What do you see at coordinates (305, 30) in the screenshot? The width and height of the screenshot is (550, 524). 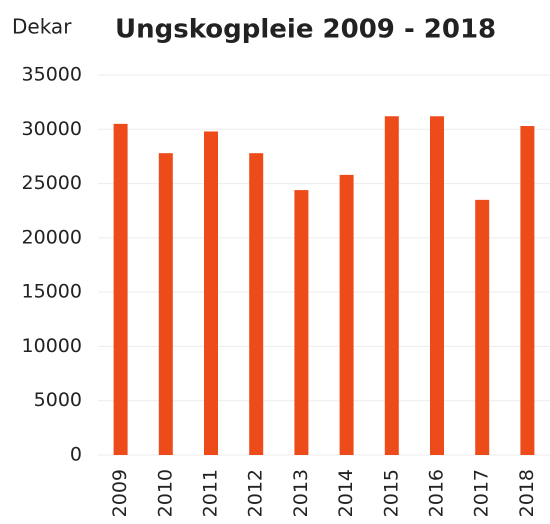 I see `chart-title: Ungskogpleie 2009 - 2018` at bounding box center [305, 30].